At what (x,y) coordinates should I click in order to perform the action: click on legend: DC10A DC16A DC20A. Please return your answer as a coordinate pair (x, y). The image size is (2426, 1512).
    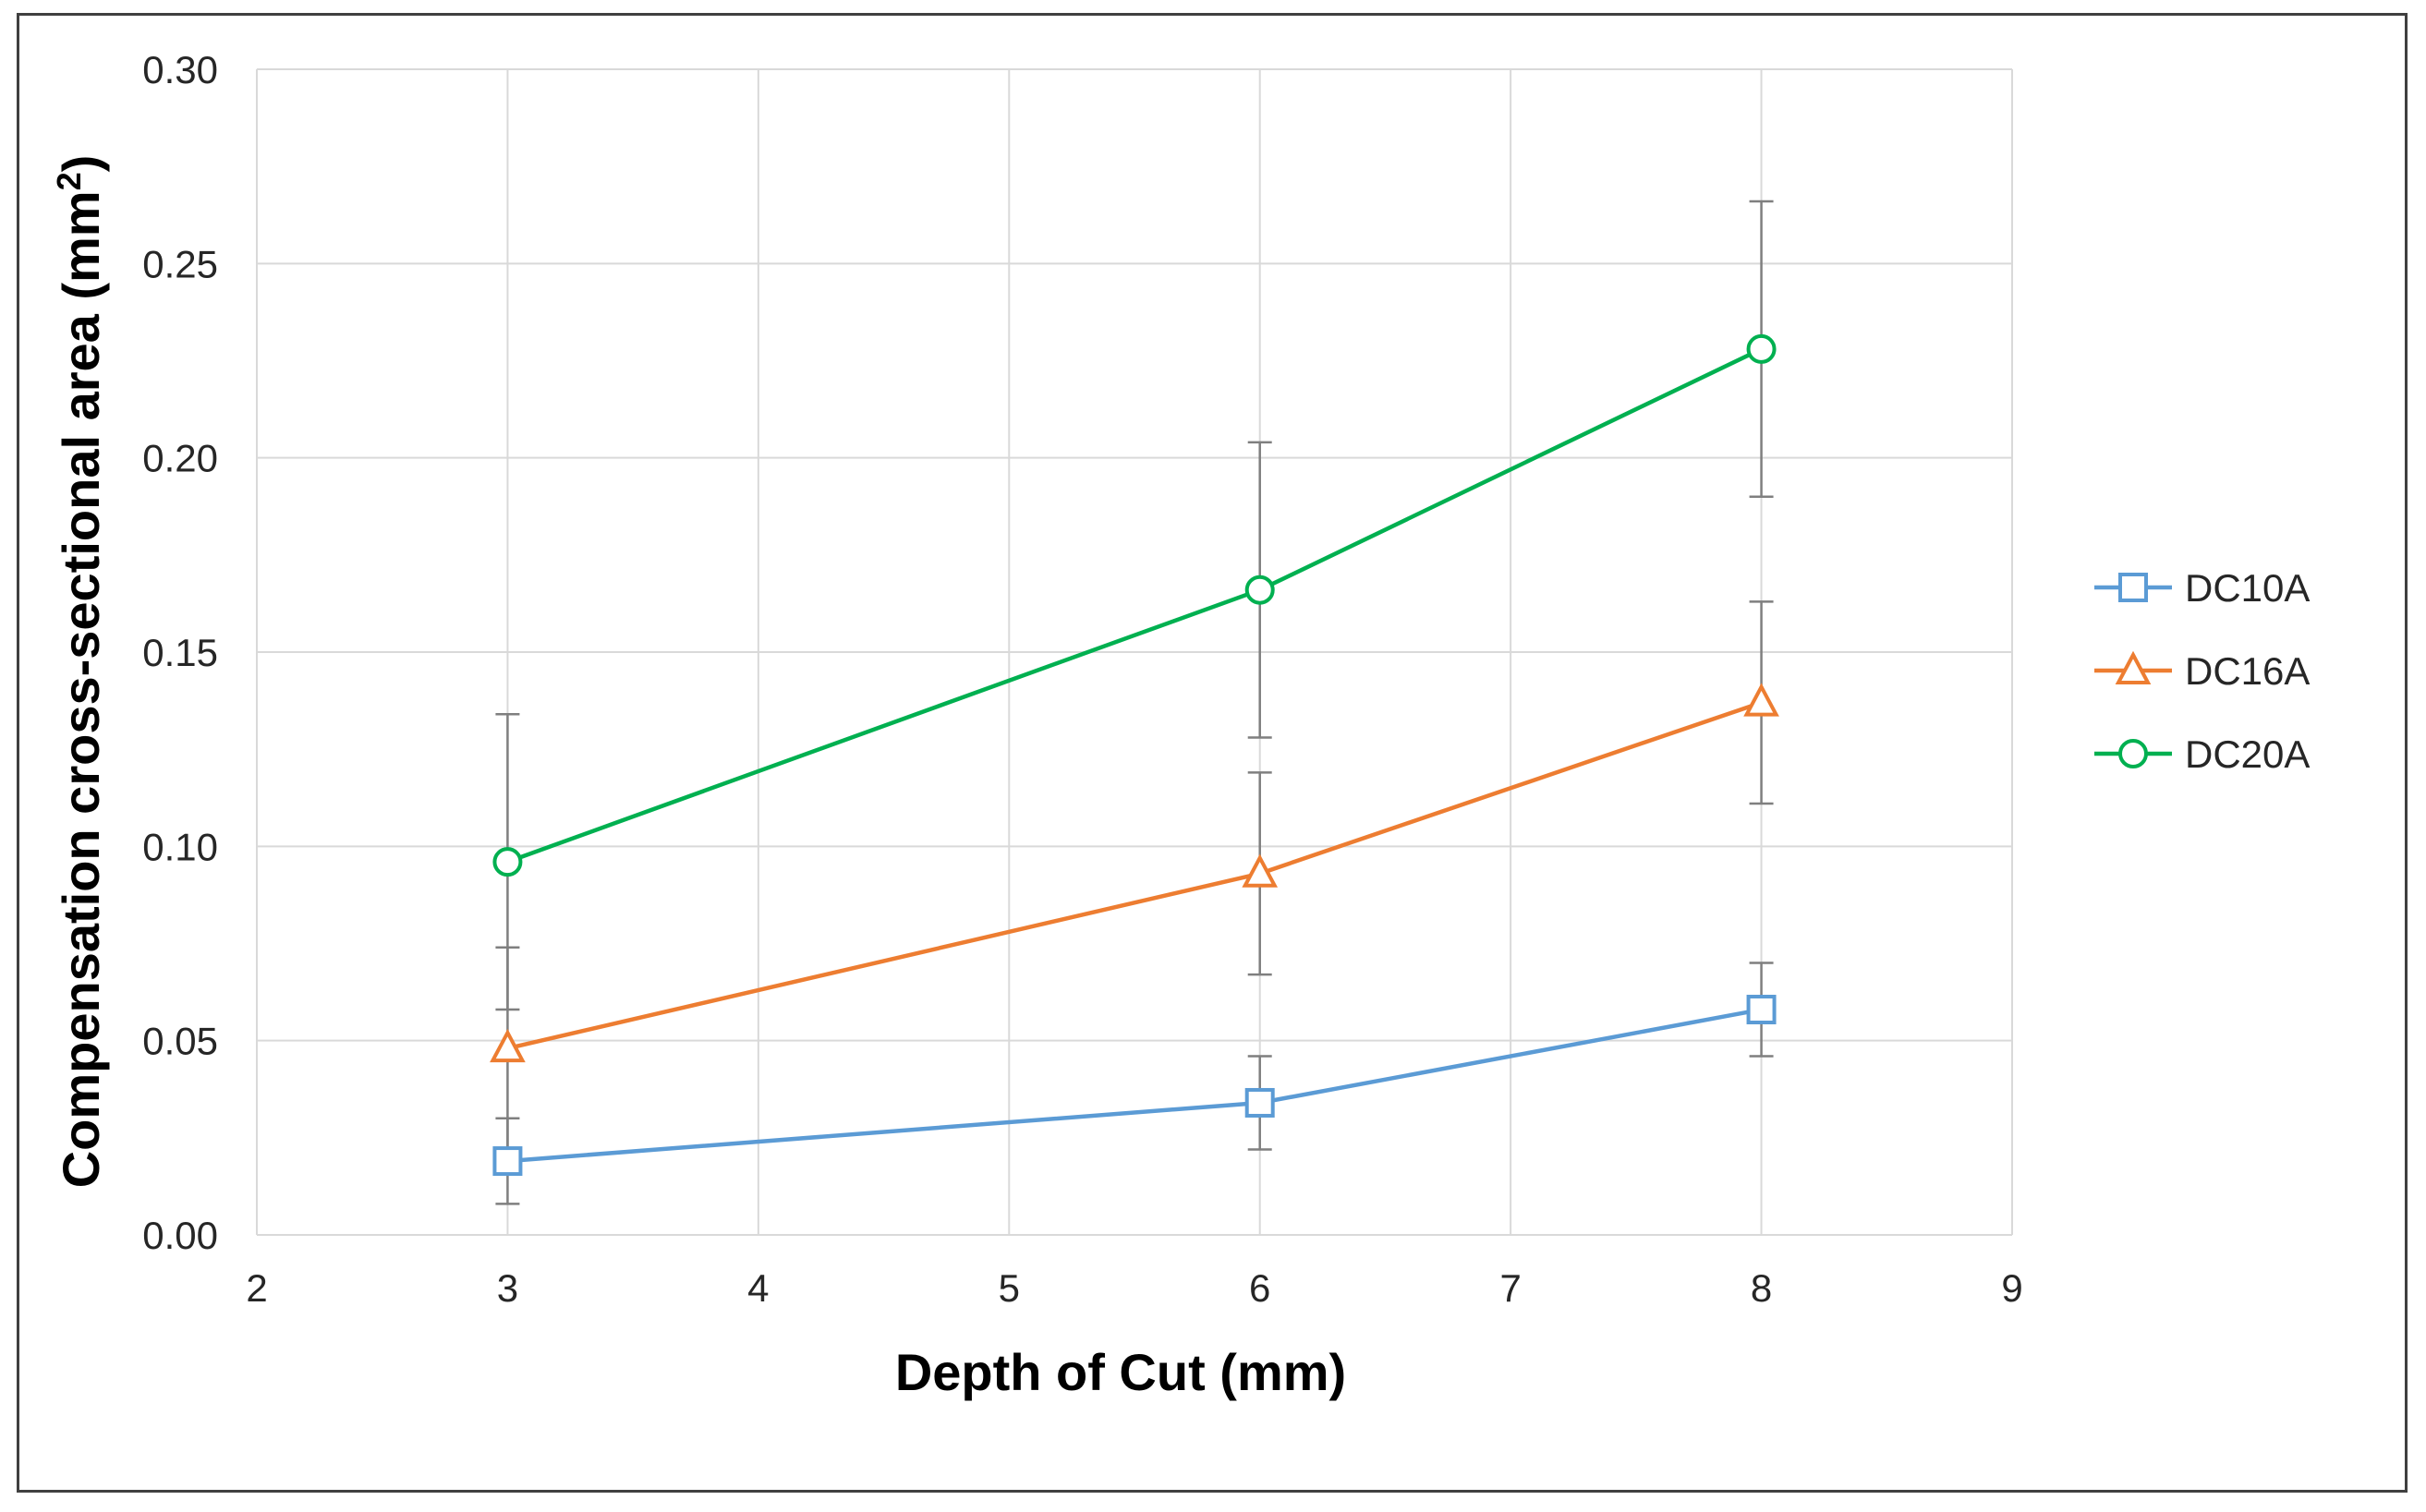
    Looking at the image, I should click on (2202, 671).